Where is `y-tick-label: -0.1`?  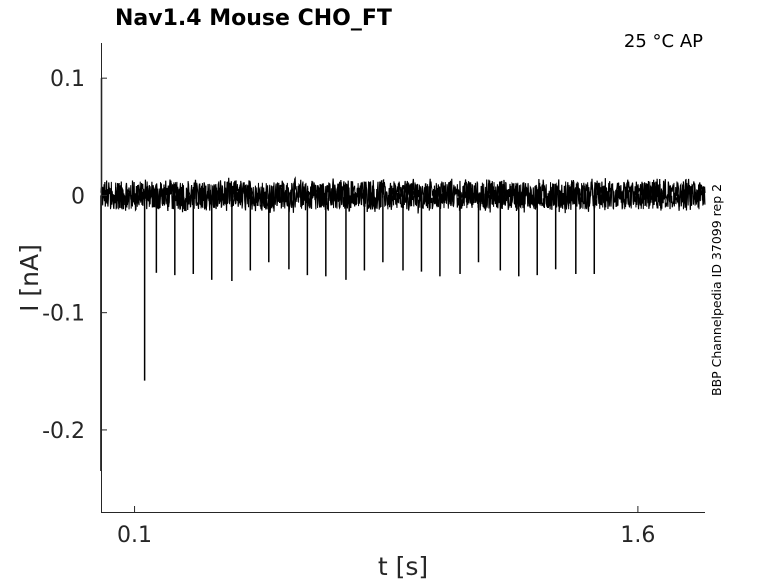 y-tick-label: -0.1 is located at coordinates (63, 314).